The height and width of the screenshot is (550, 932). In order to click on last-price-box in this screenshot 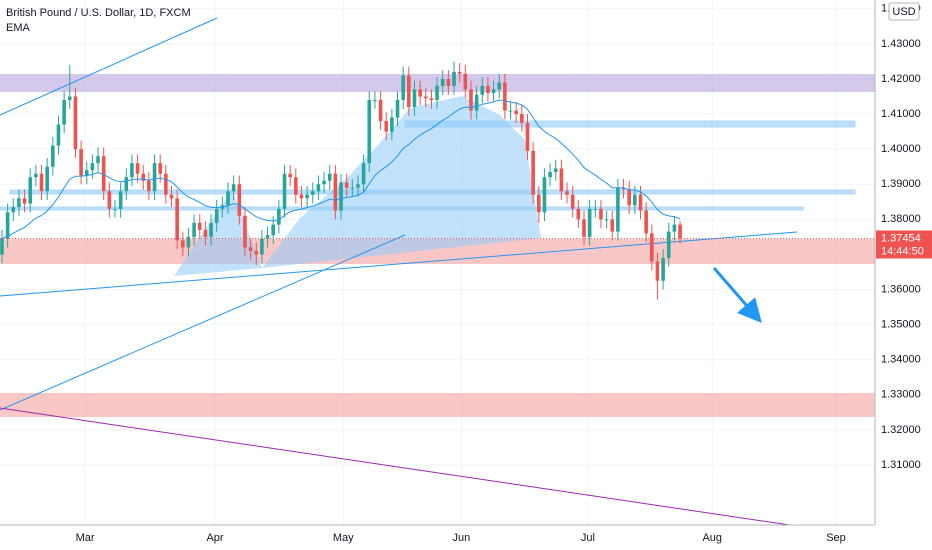, I will do `click(904, 244)`.